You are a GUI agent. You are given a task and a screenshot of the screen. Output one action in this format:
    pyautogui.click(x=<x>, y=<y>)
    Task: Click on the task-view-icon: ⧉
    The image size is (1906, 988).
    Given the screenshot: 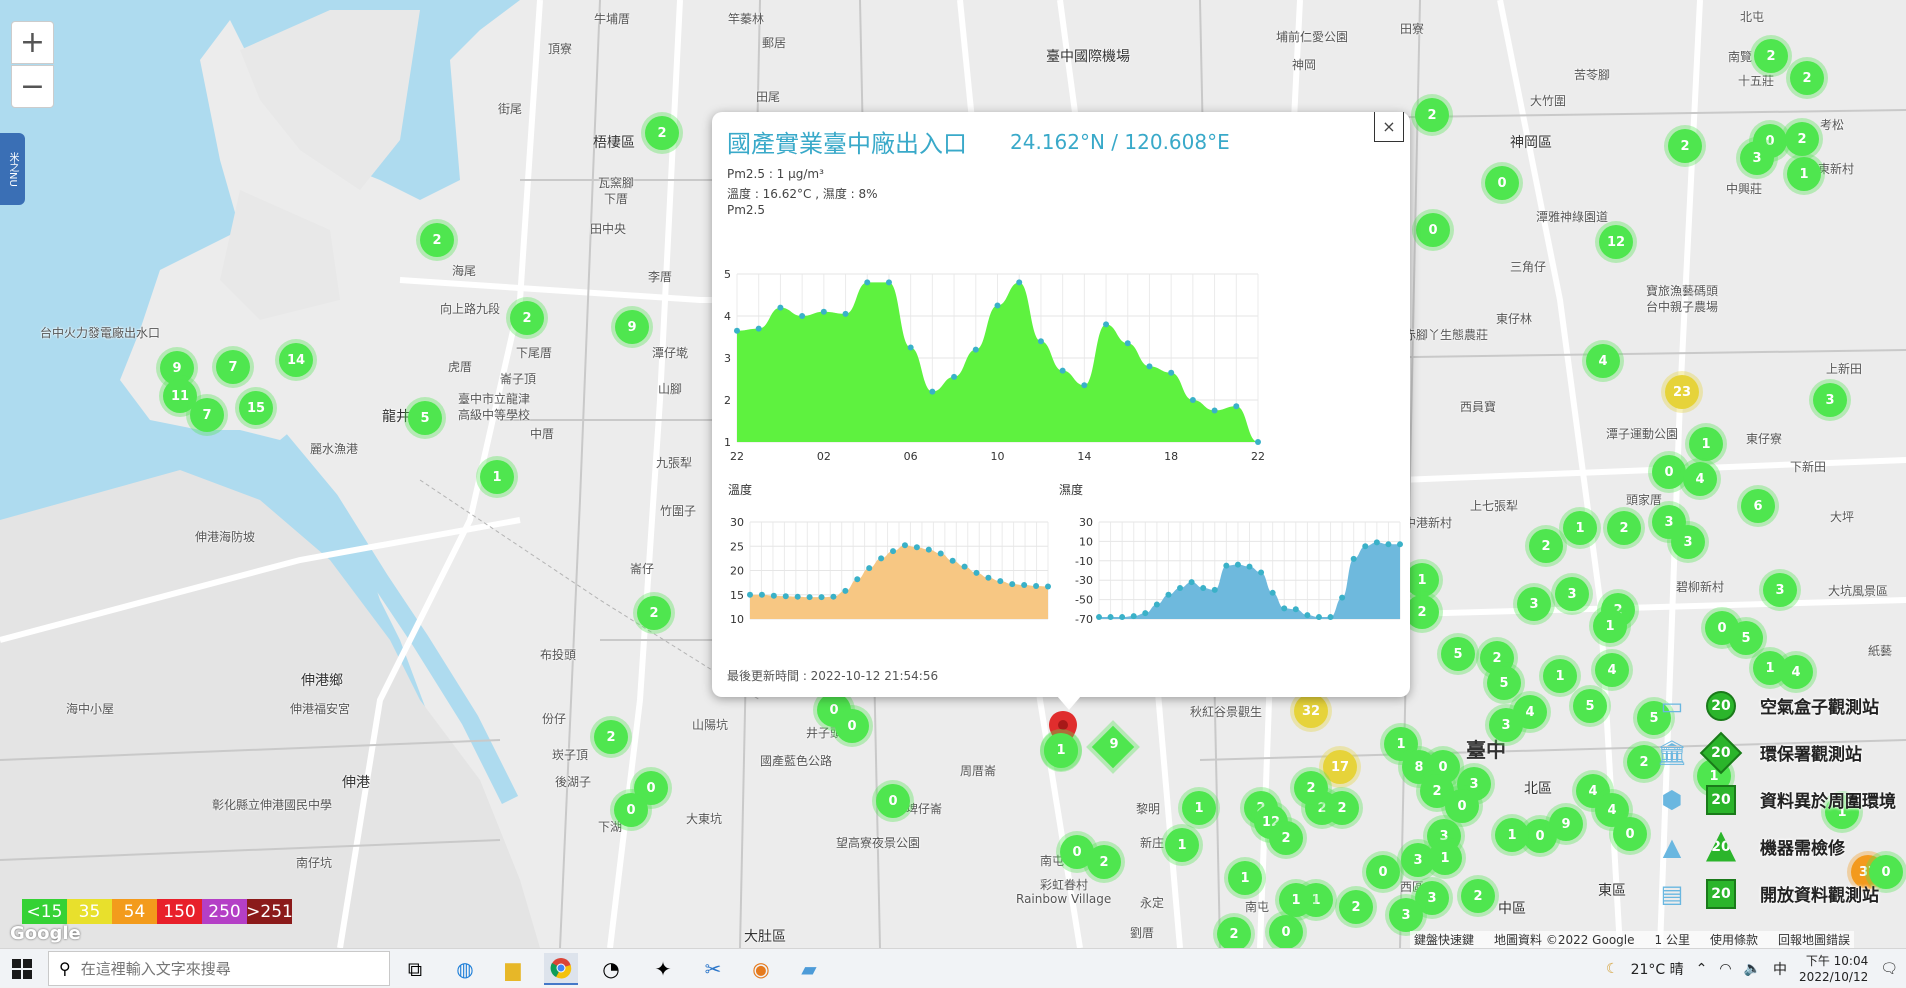 What is the action you would take?
    pyautogui.click(x=415, y=969)
    